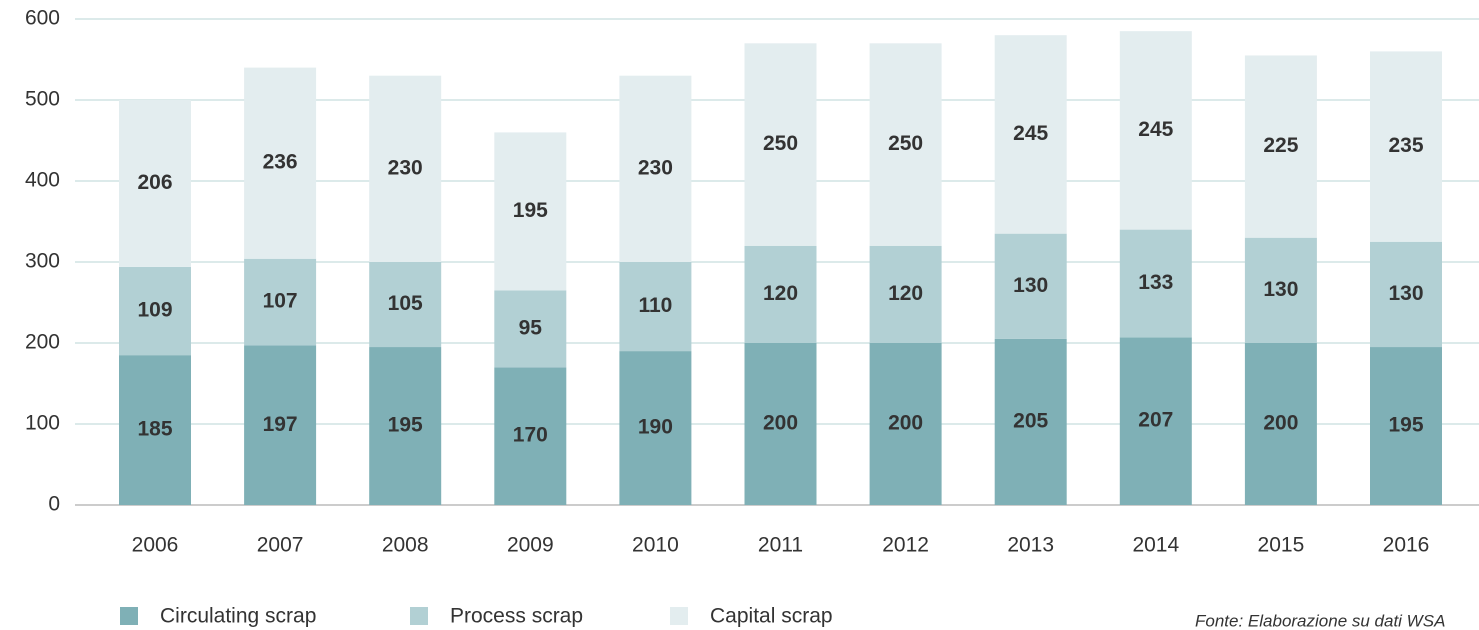 Image resolution: width=1479 pixels, height=630 pixels. I want to click on value-label: 225, so click(1280, 145).